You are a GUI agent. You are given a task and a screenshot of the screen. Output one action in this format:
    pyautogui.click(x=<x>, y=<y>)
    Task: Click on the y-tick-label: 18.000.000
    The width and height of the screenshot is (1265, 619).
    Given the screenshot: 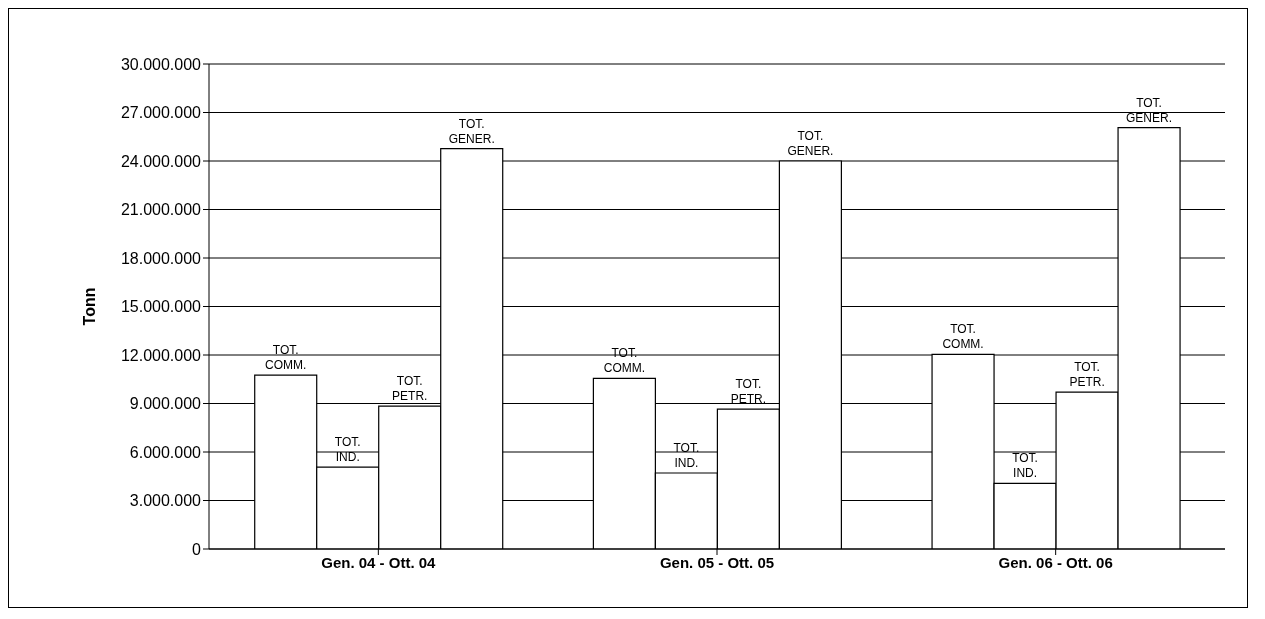 What is the action you would take?
    pyautogui.click(x=161, y=258)
    